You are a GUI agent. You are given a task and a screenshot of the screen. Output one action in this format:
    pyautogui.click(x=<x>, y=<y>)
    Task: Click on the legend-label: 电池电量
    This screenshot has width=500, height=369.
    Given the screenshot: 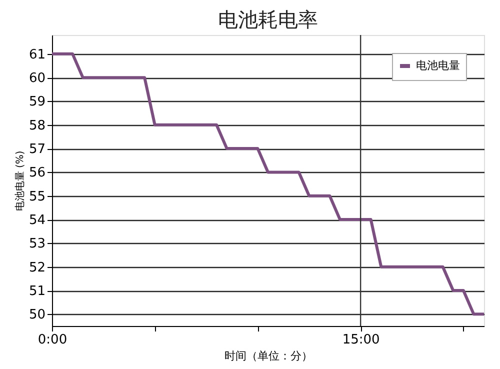 What is the action you would take?
    pyautogui.click(x=438, y=65)
    